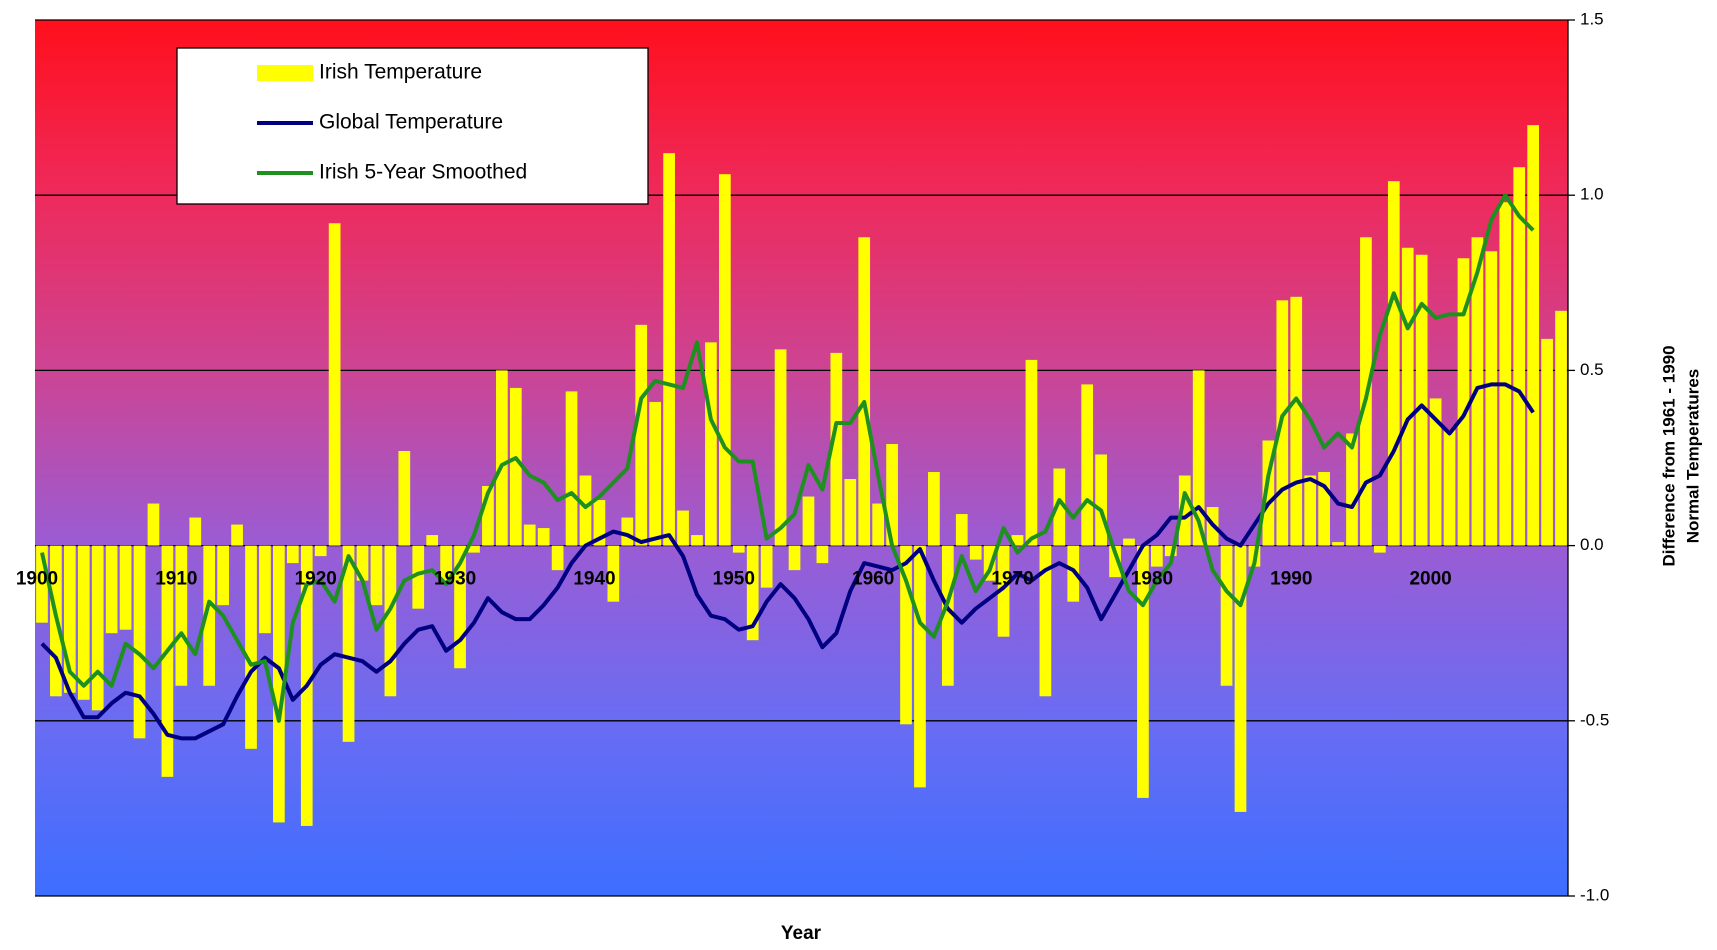 The height and width of the screenshot is (950, 1717). I want to click on x-tick-label: 1920, so click(316, 579).